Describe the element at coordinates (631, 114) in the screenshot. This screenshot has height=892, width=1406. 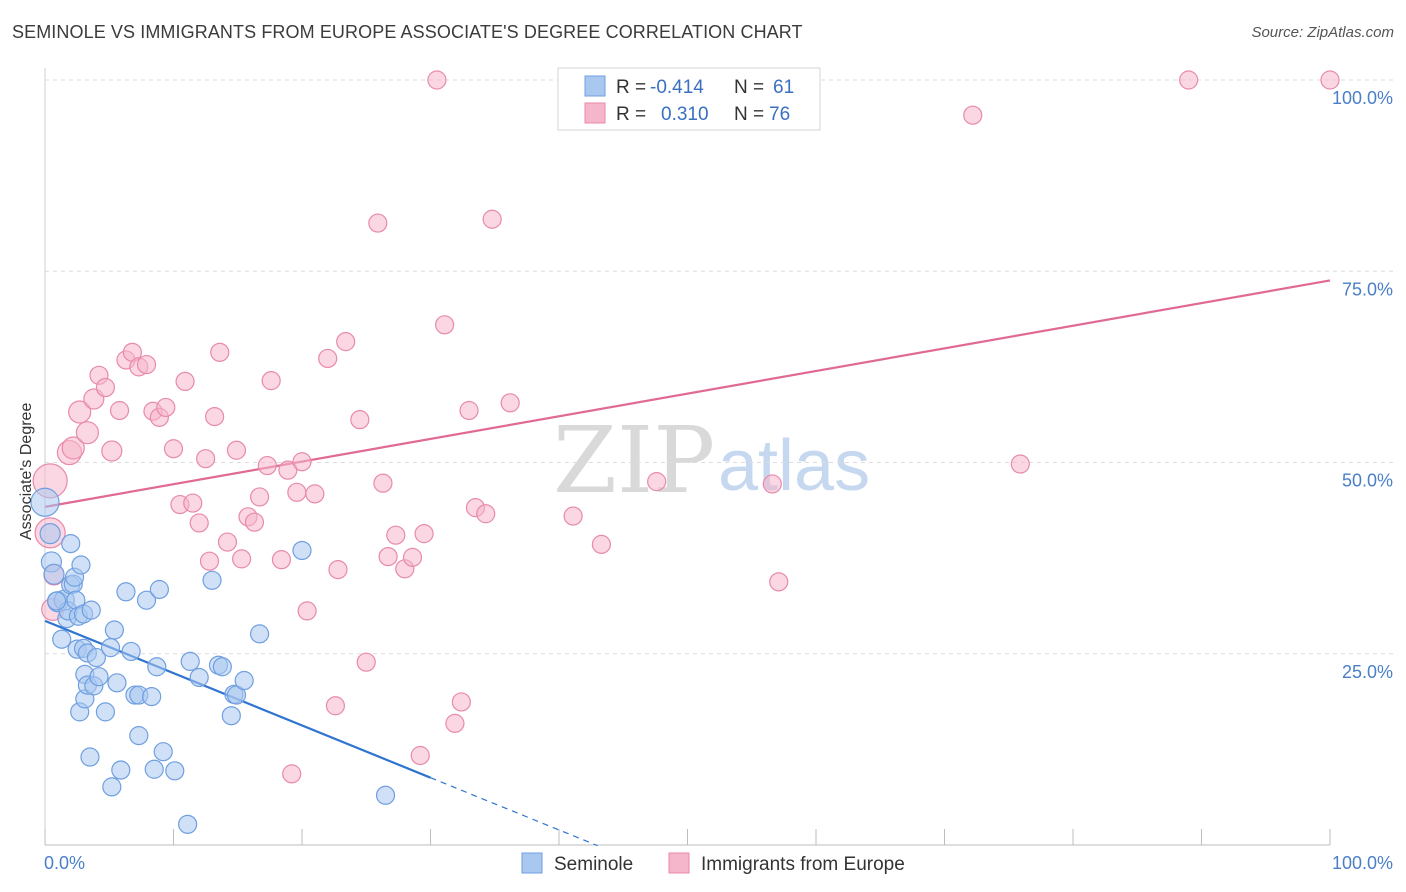
I see `legend-r-label-2: R =` at that location.